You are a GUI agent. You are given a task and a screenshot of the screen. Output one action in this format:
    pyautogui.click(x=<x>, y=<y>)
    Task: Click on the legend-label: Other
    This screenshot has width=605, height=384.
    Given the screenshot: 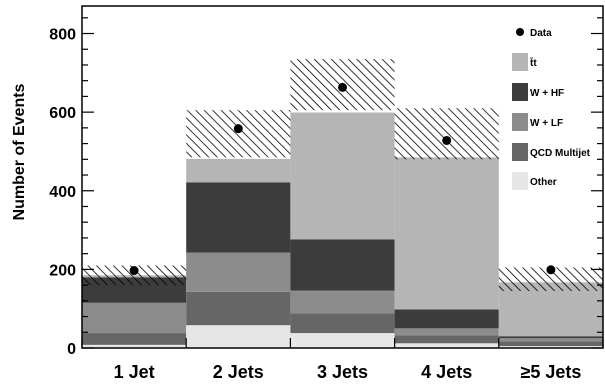 What is the action you would take?
    pyautogui.click(x=543, y=182)
    